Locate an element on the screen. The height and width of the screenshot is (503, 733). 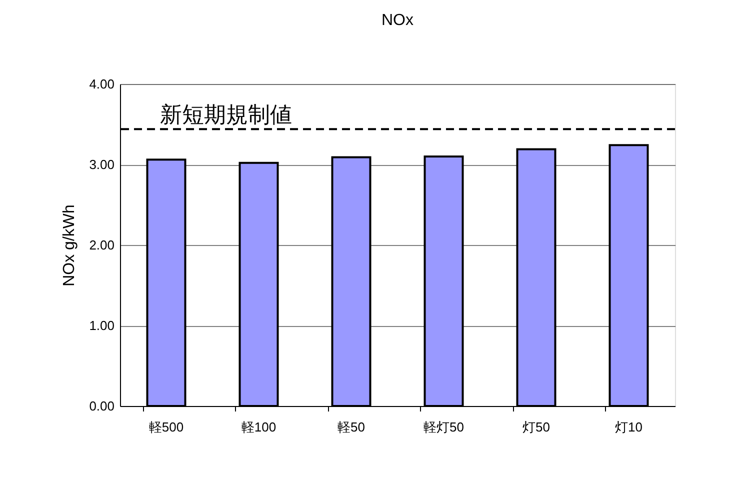
y-tick-label: 2.00 is located at coordinates (101, 245).